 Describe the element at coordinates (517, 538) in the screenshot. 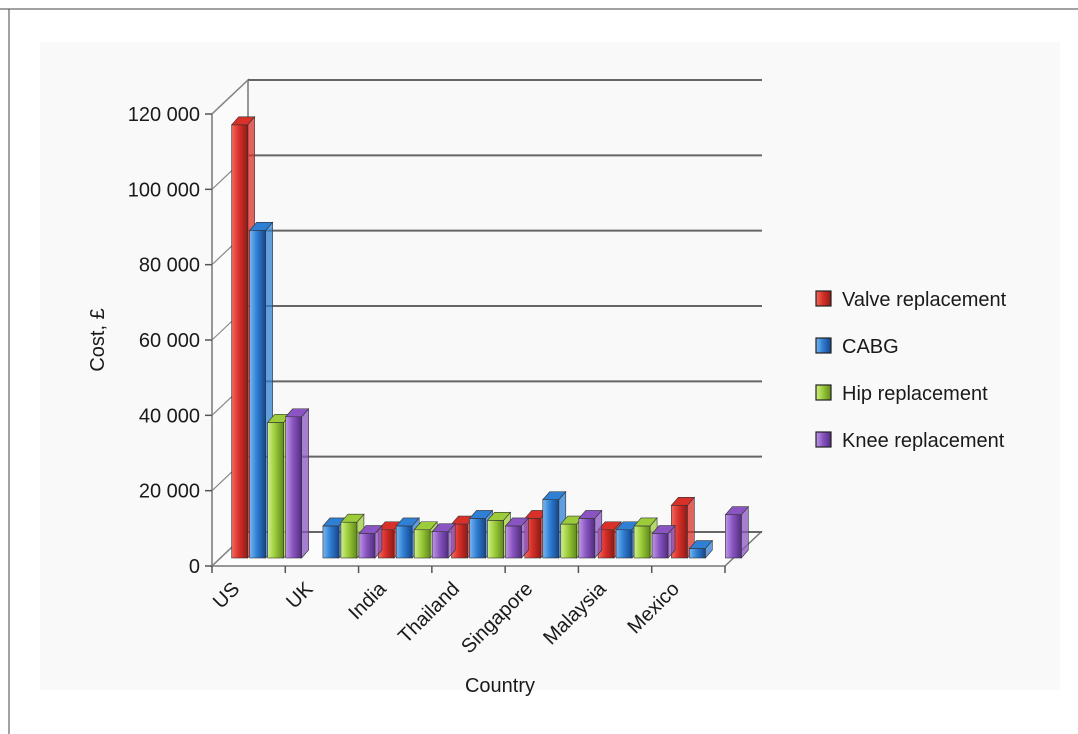

I see `bar-knee-replacement-thailand` at that location.